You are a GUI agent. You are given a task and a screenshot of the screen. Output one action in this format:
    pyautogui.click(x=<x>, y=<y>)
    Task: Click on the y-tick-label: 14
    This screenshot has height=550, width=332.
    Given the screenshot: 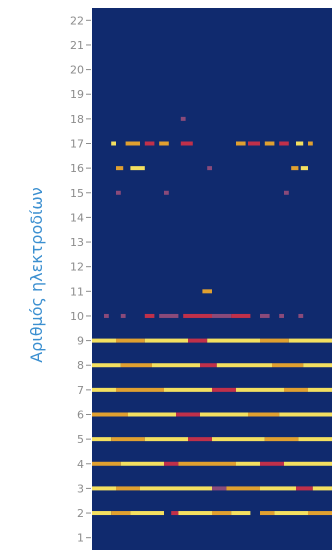 What is the action you would take?
    pyautogui.click(x=77, y=217)
    